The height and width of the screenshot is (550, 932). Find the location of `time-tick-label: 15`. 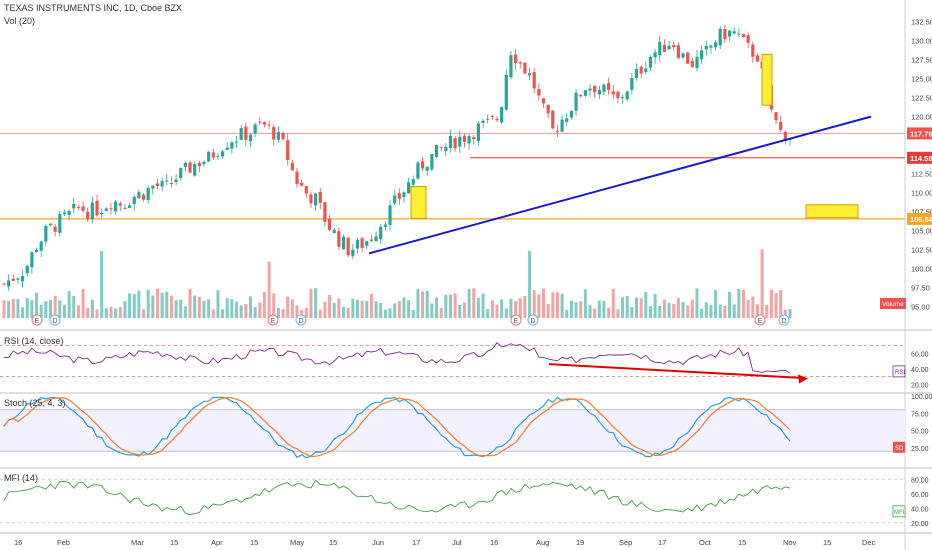

time-tick-label: 15 is located at coordinates (254, 542).